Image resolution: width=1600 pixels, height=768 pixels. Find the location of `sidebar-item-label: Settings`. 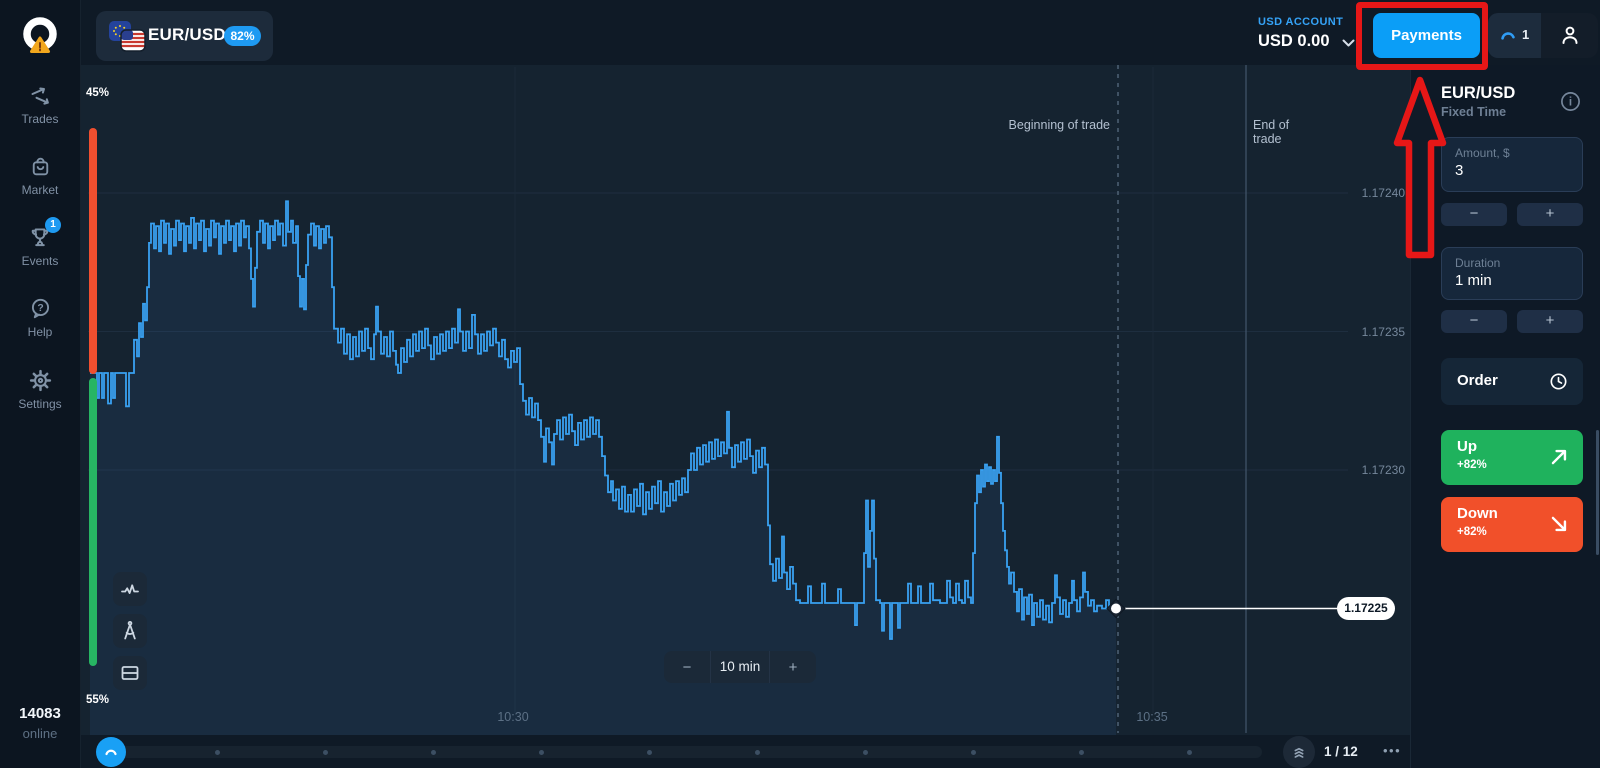

sidebar-item-label: Settings is located at coordinates (40, 404).